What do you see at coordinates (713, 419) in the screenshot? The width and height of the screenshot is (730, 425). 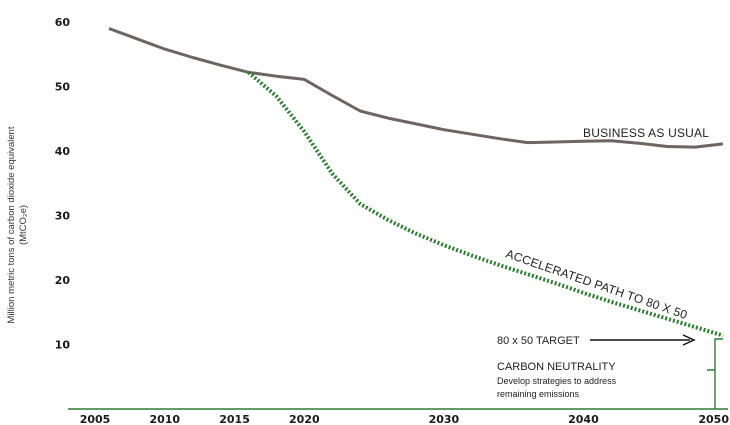 I see `x-tick-label: 2050` at bounding box center [713, 419].